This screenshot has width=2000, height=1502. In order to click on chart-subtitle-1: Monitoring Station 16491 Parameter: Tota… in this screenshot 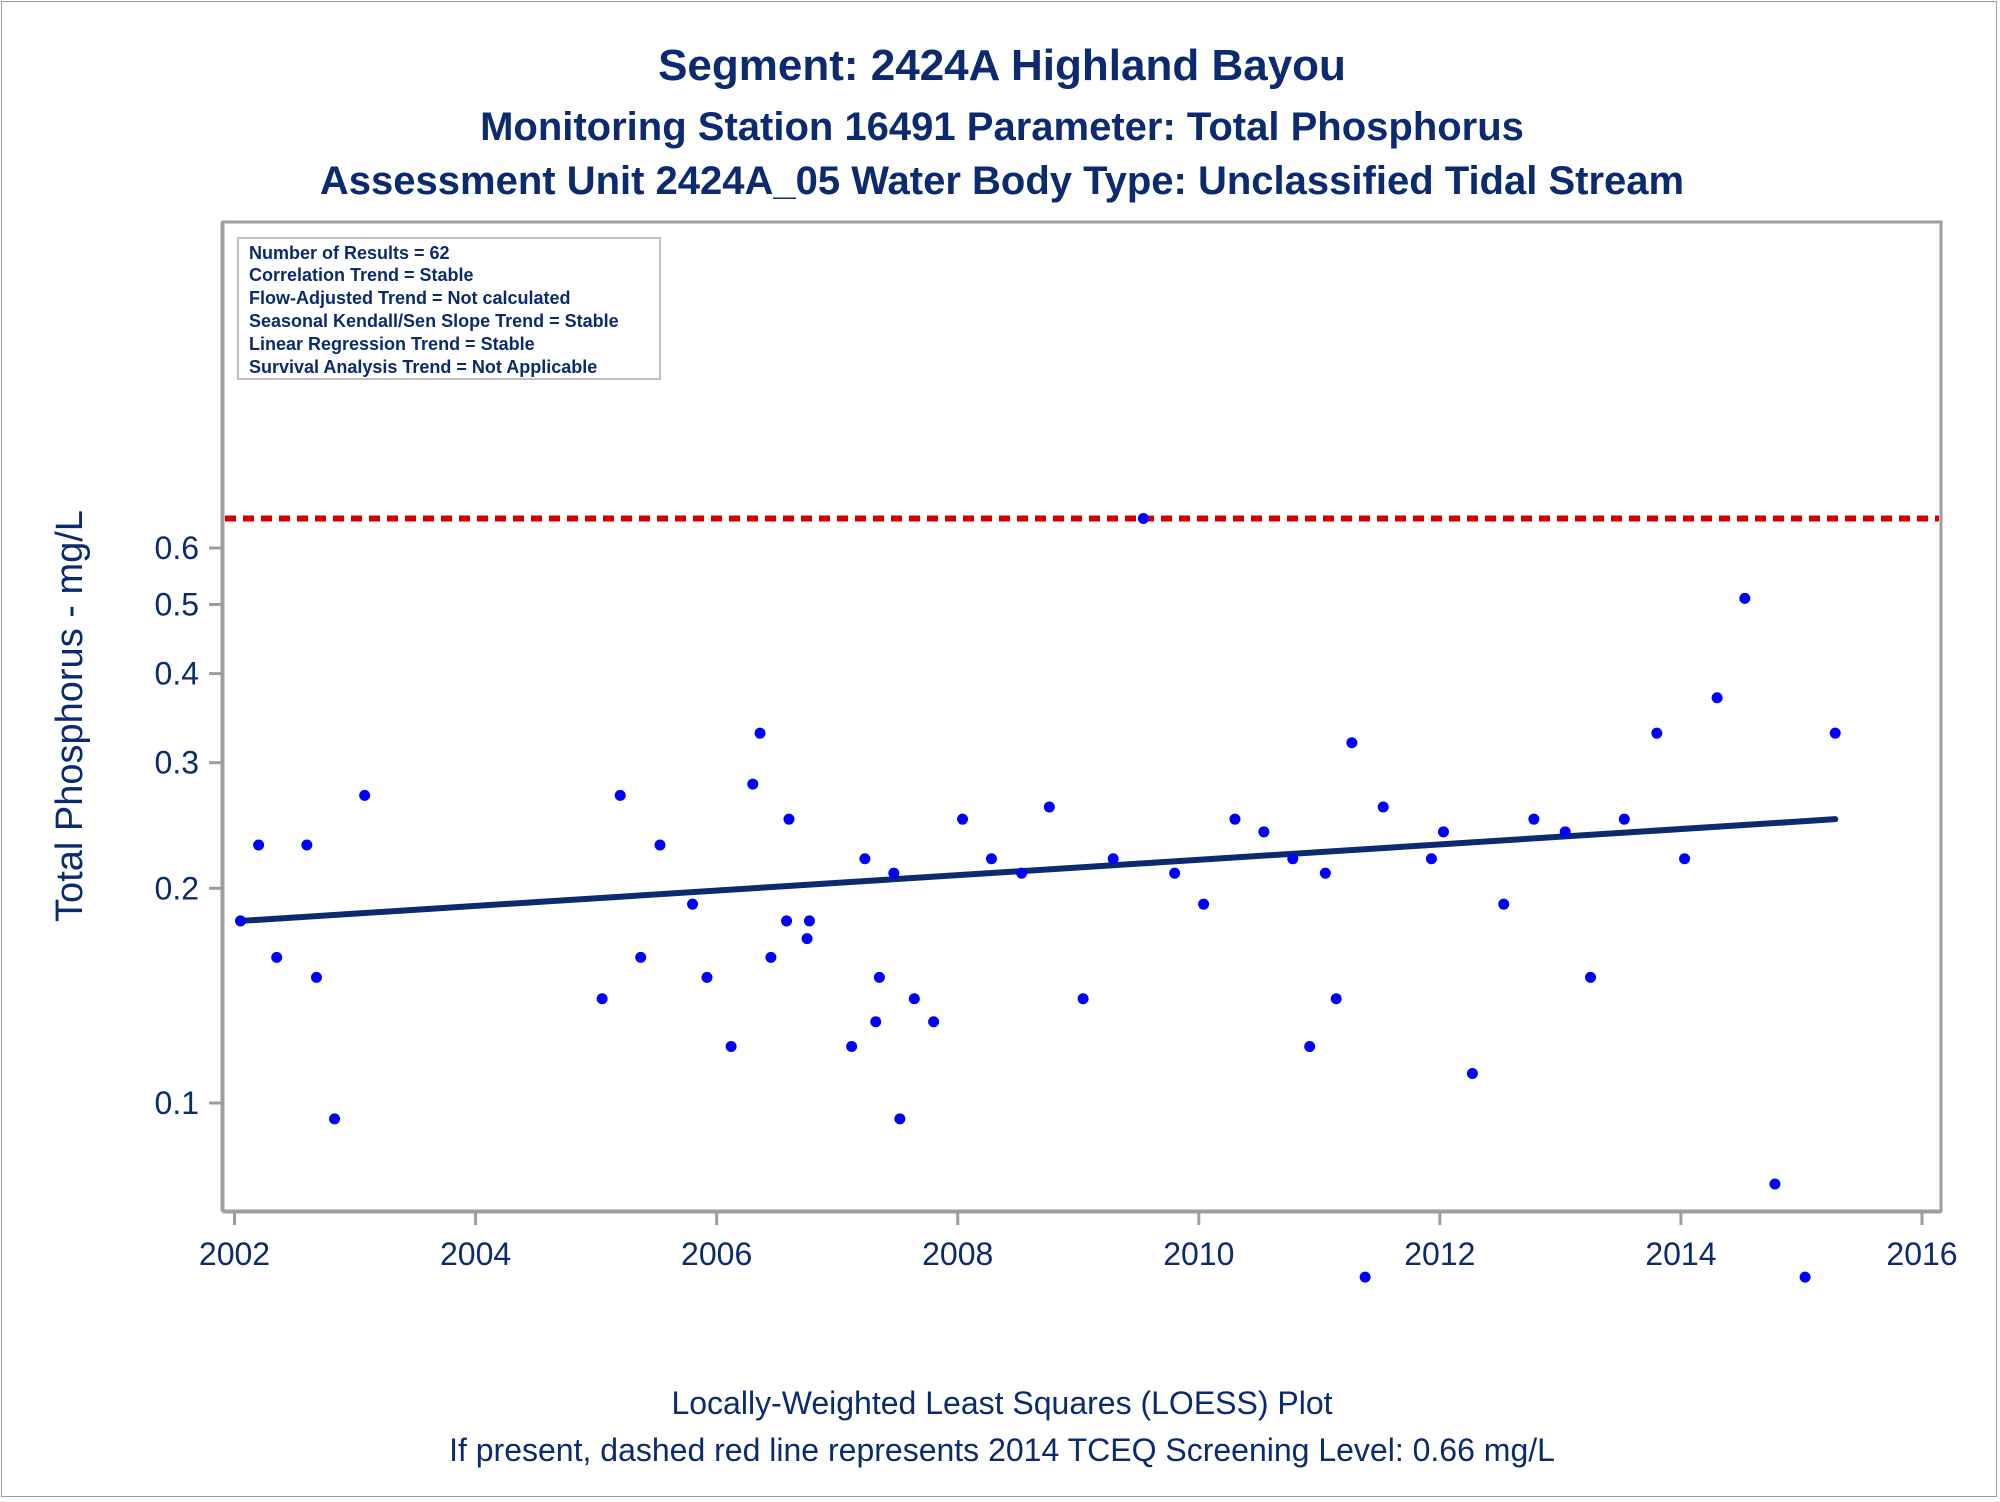, I will do `click(1002, 127)`.